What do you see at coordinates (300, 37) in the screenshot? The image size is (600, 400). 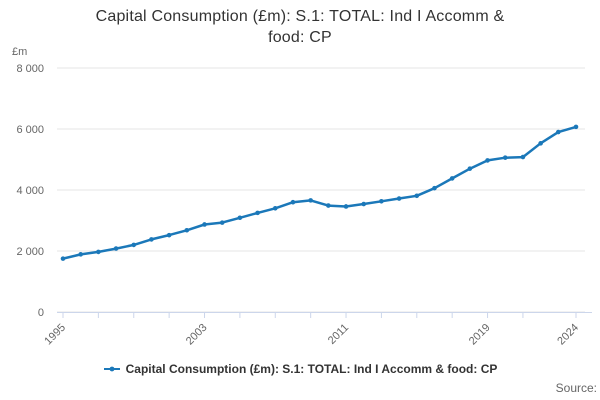 I see `chart-title-line2: food: CP` at bounding box center [300, 37].